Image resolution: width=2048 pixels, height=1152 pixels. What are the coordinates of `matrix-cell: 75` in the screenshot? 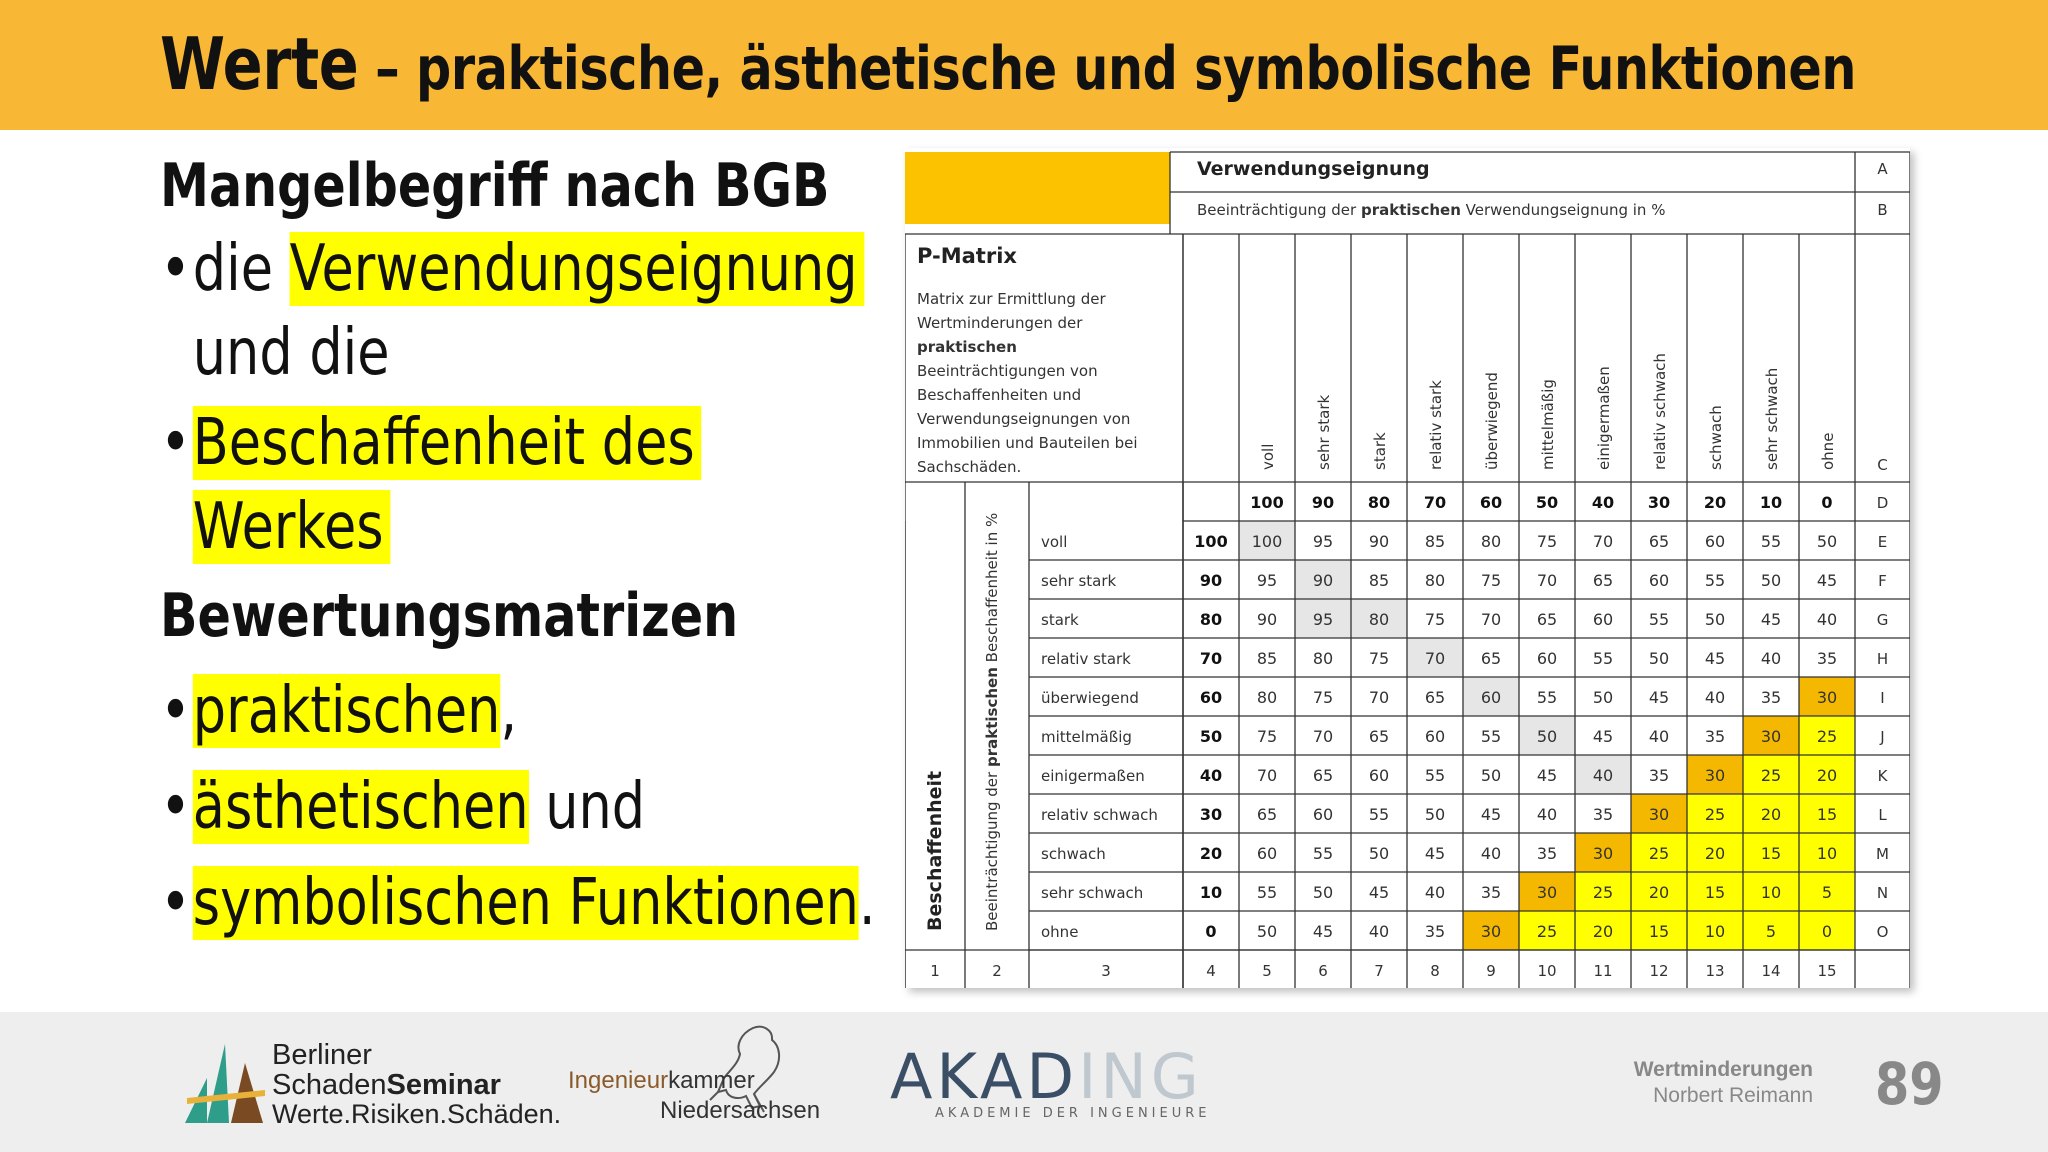 It's located at (1323, 697).